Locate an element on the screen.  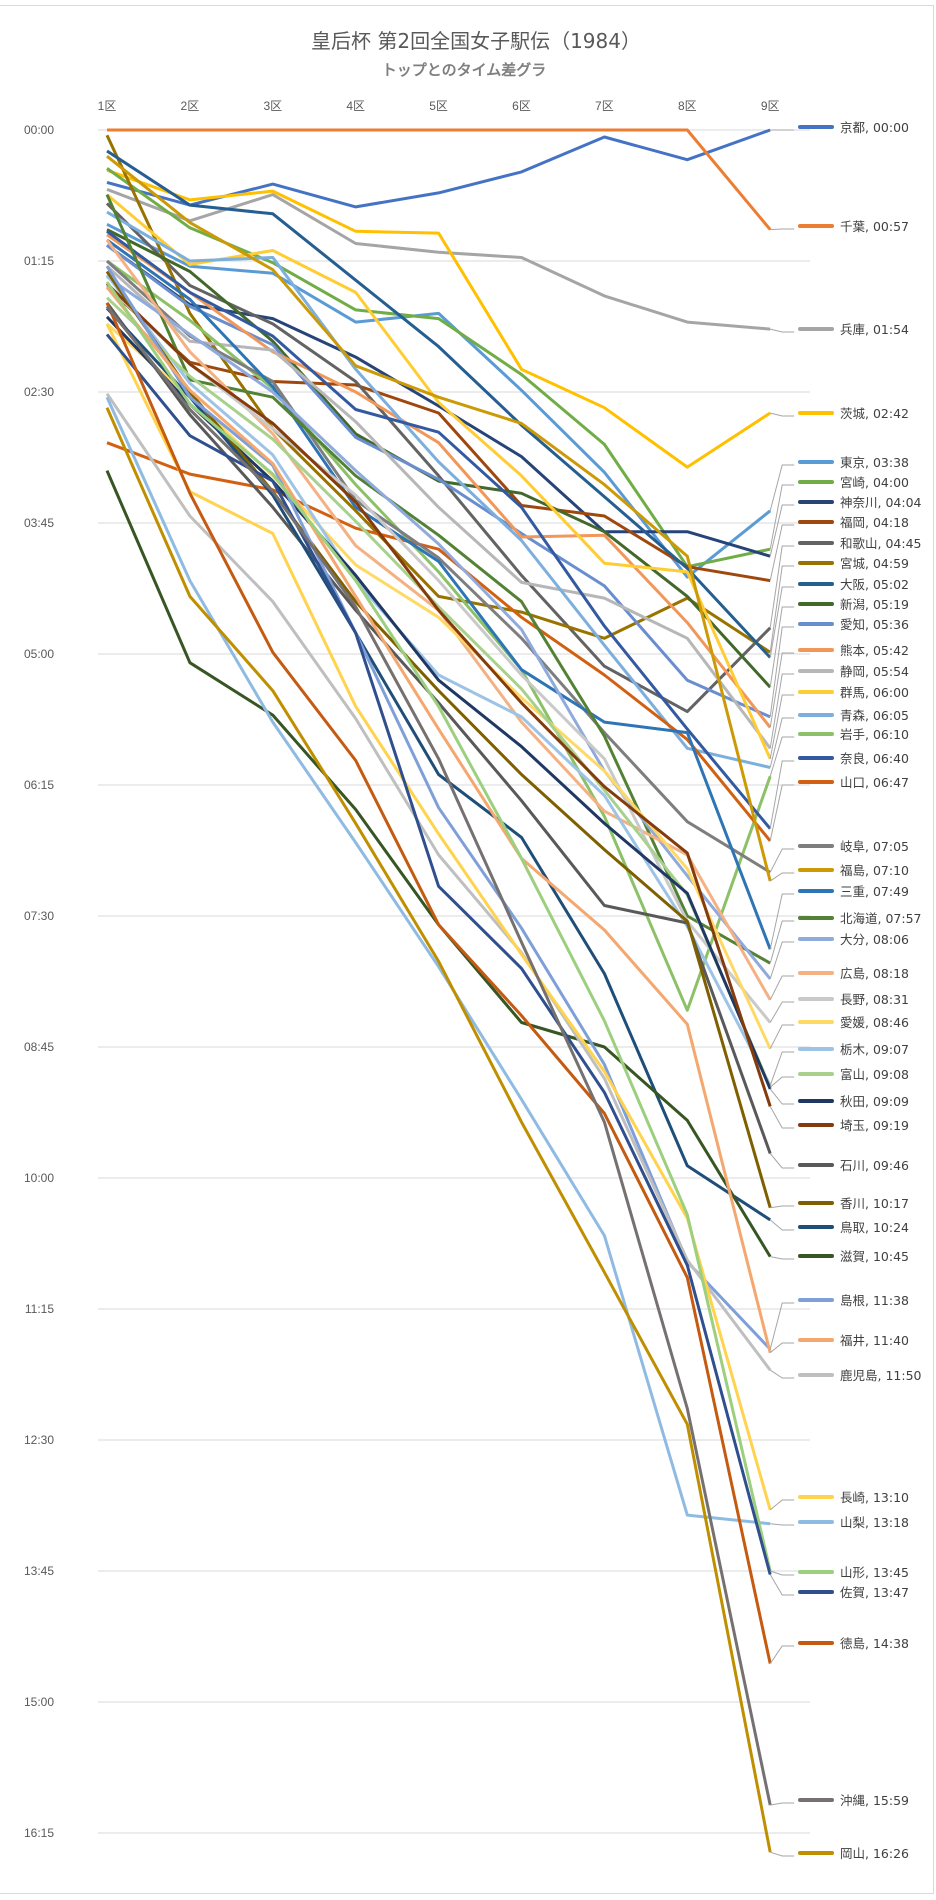
y-tick-label: 12:30 is located at coordinates (39, 1440).